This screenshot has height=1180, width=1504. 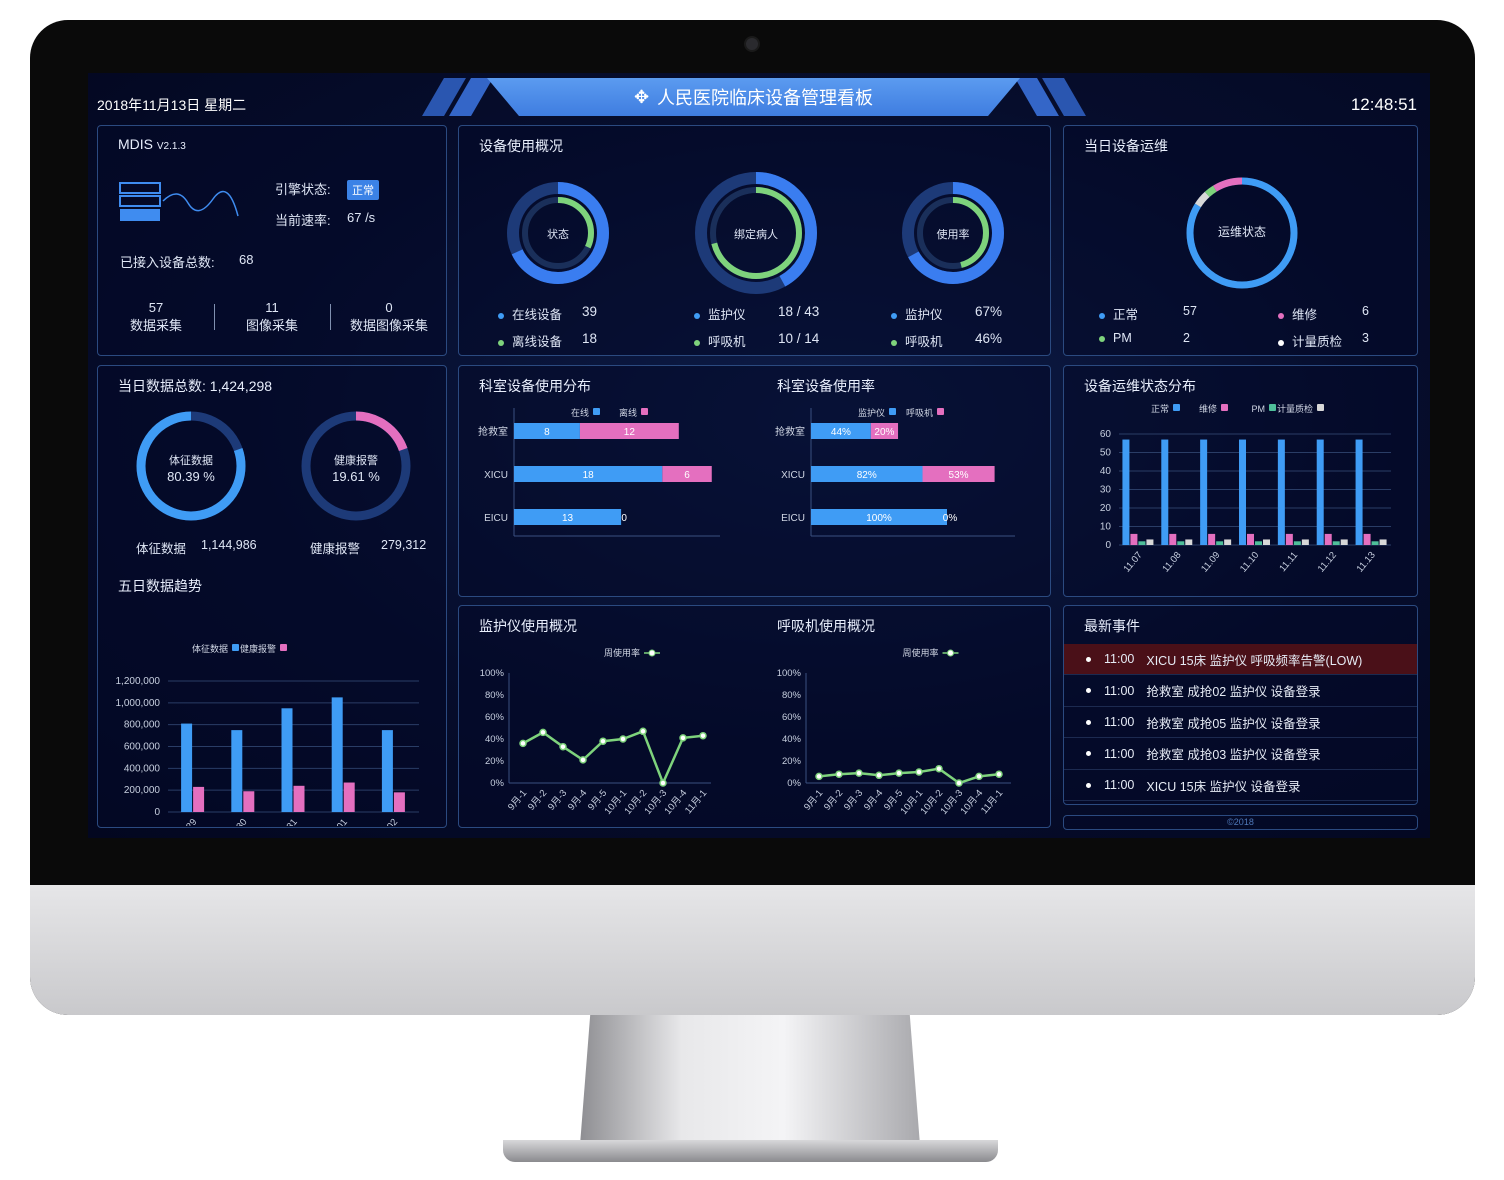 I want to click on x-tick-label: 11.01, so click(x=338, y=821).